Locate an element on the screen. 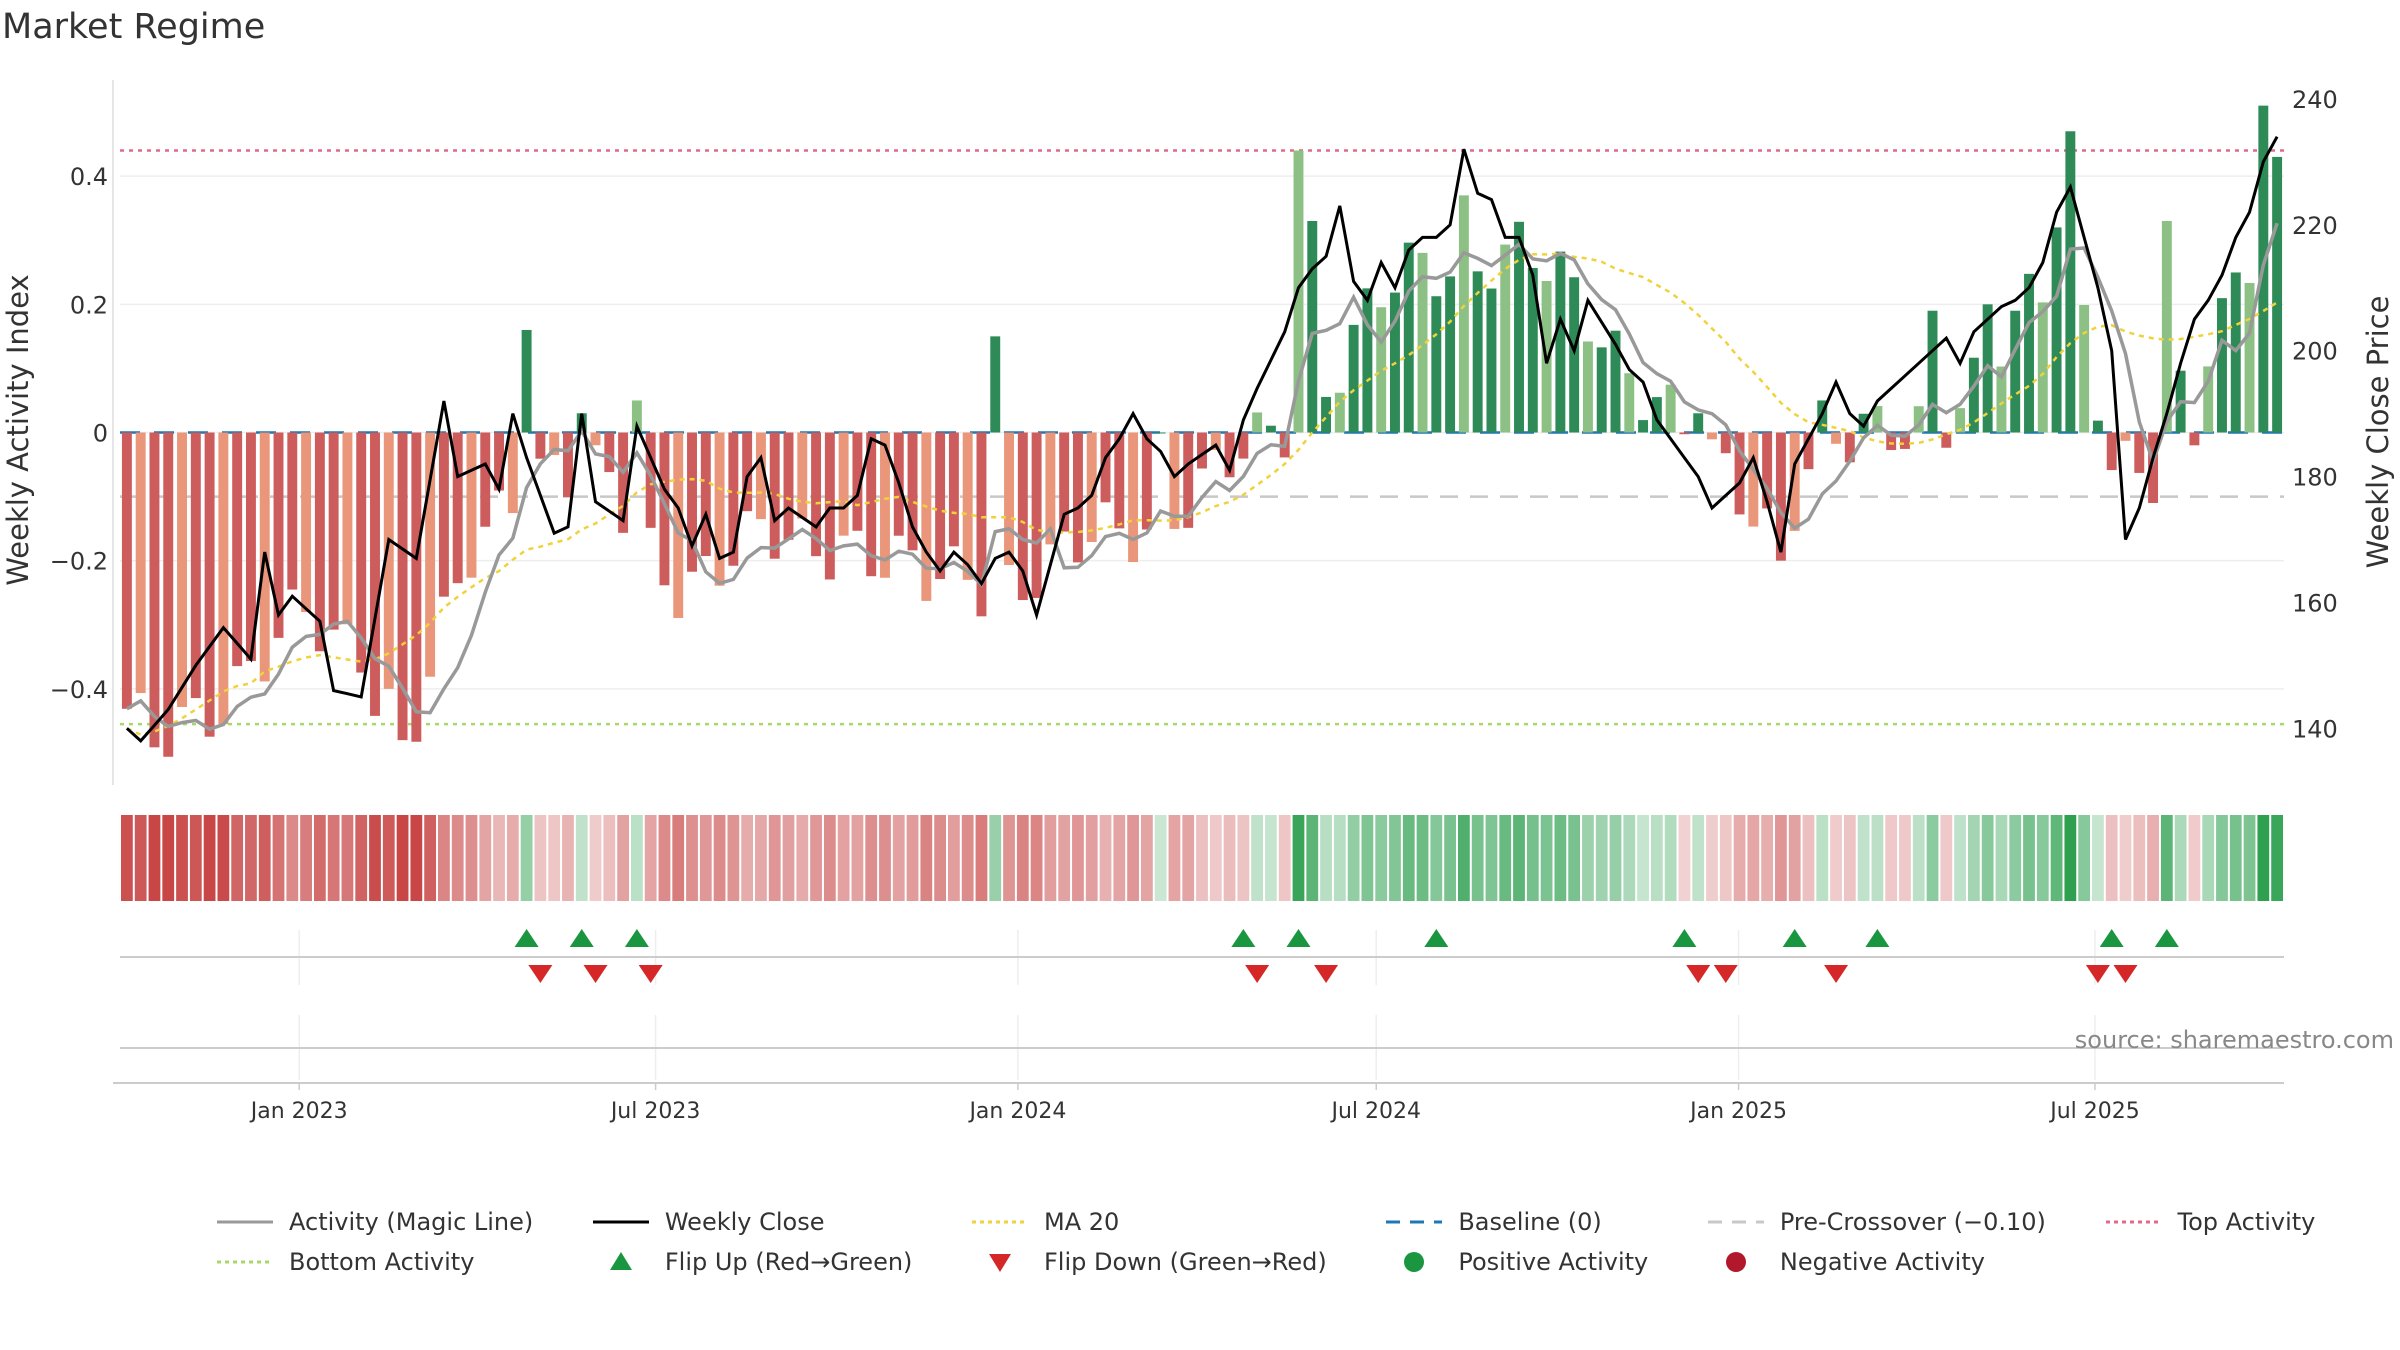 The width and height of the screenshot is (2400, 1350). legend-item: Negative Activity is located at coordinates (1886, 1262).